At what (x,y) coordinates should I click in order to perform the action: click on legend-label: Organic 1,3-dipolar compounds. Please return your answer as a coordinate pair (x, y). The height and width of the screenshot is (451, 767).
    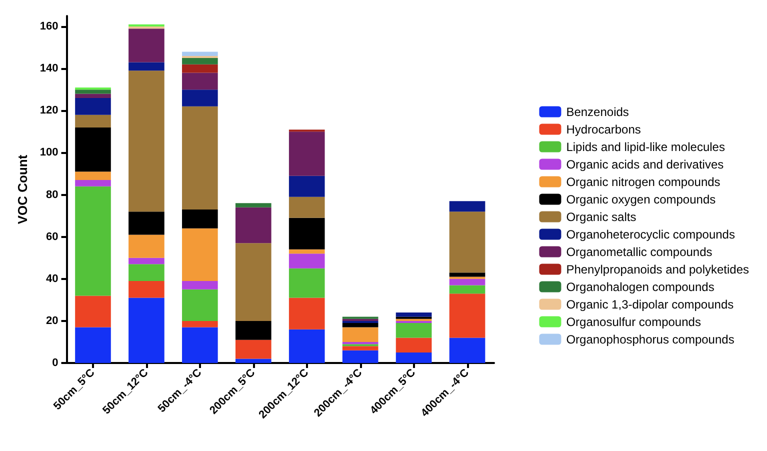
    Looking at the image, I should click on (650, 304).